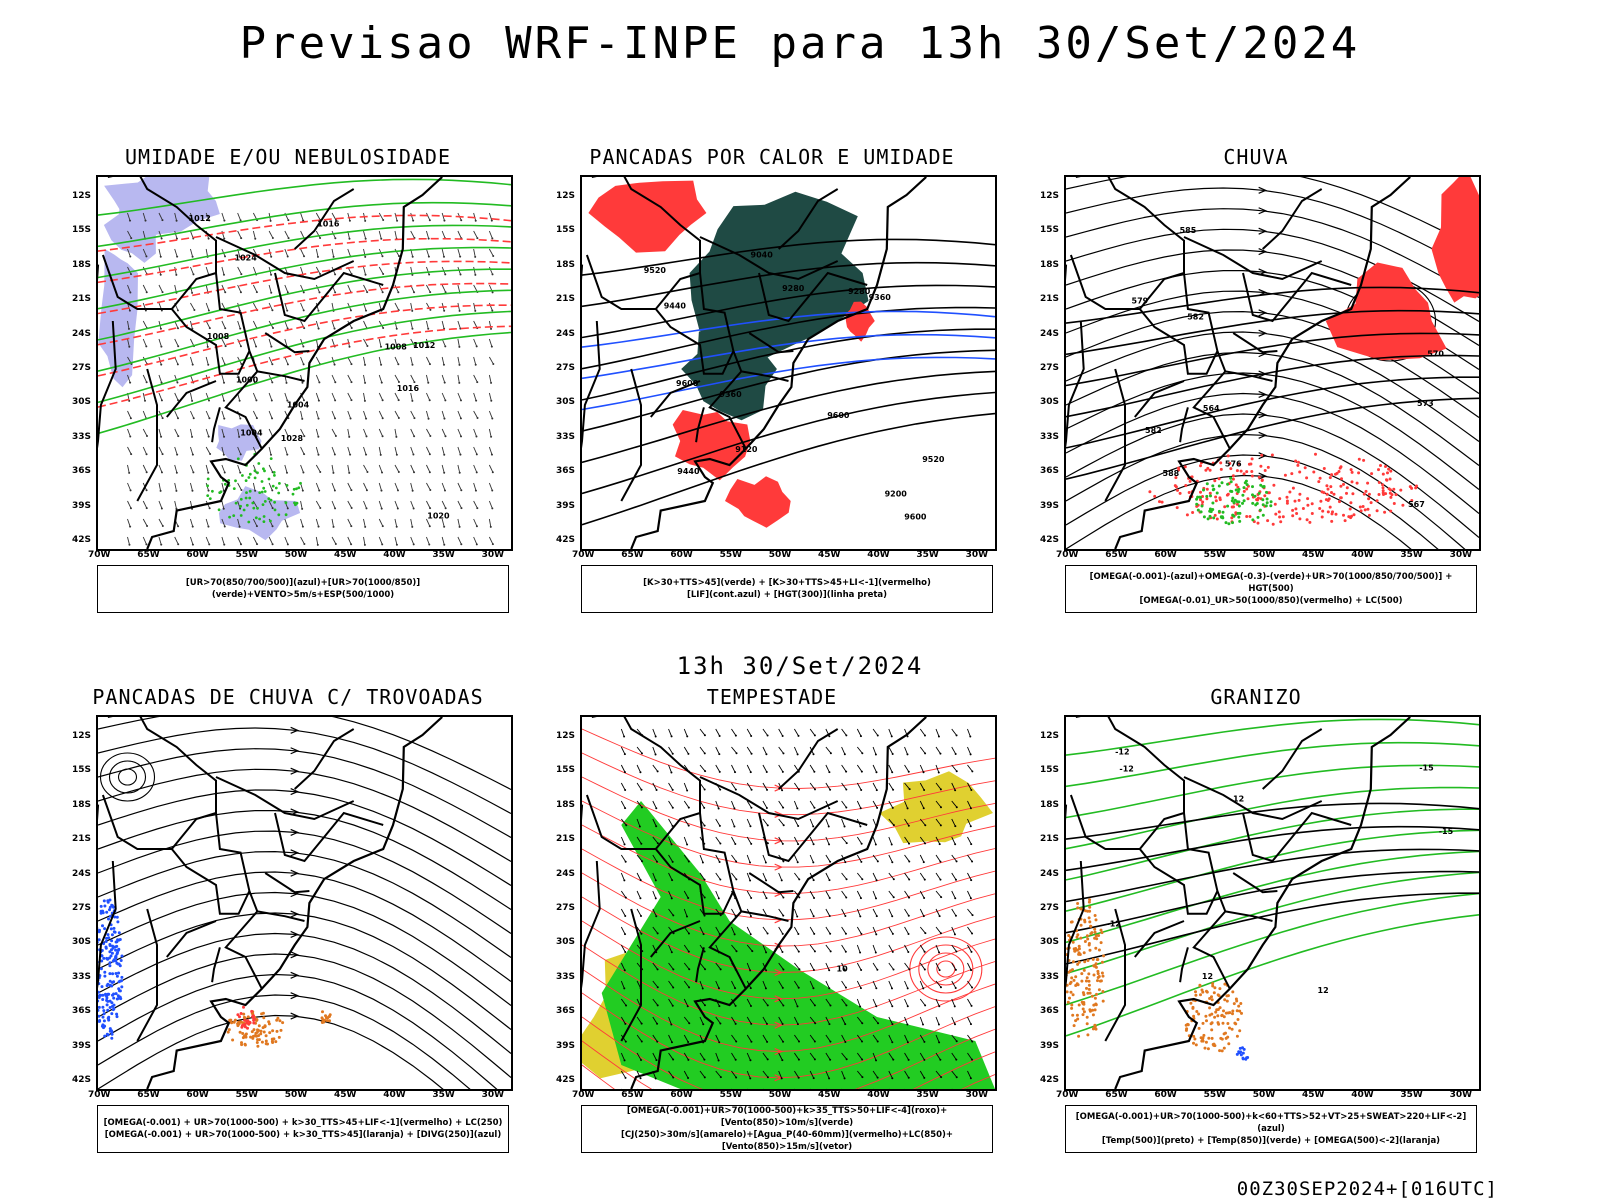  Describe the element at coordinates (200, 218) in the screenshot. I see `contour-label: 1012` at that location.